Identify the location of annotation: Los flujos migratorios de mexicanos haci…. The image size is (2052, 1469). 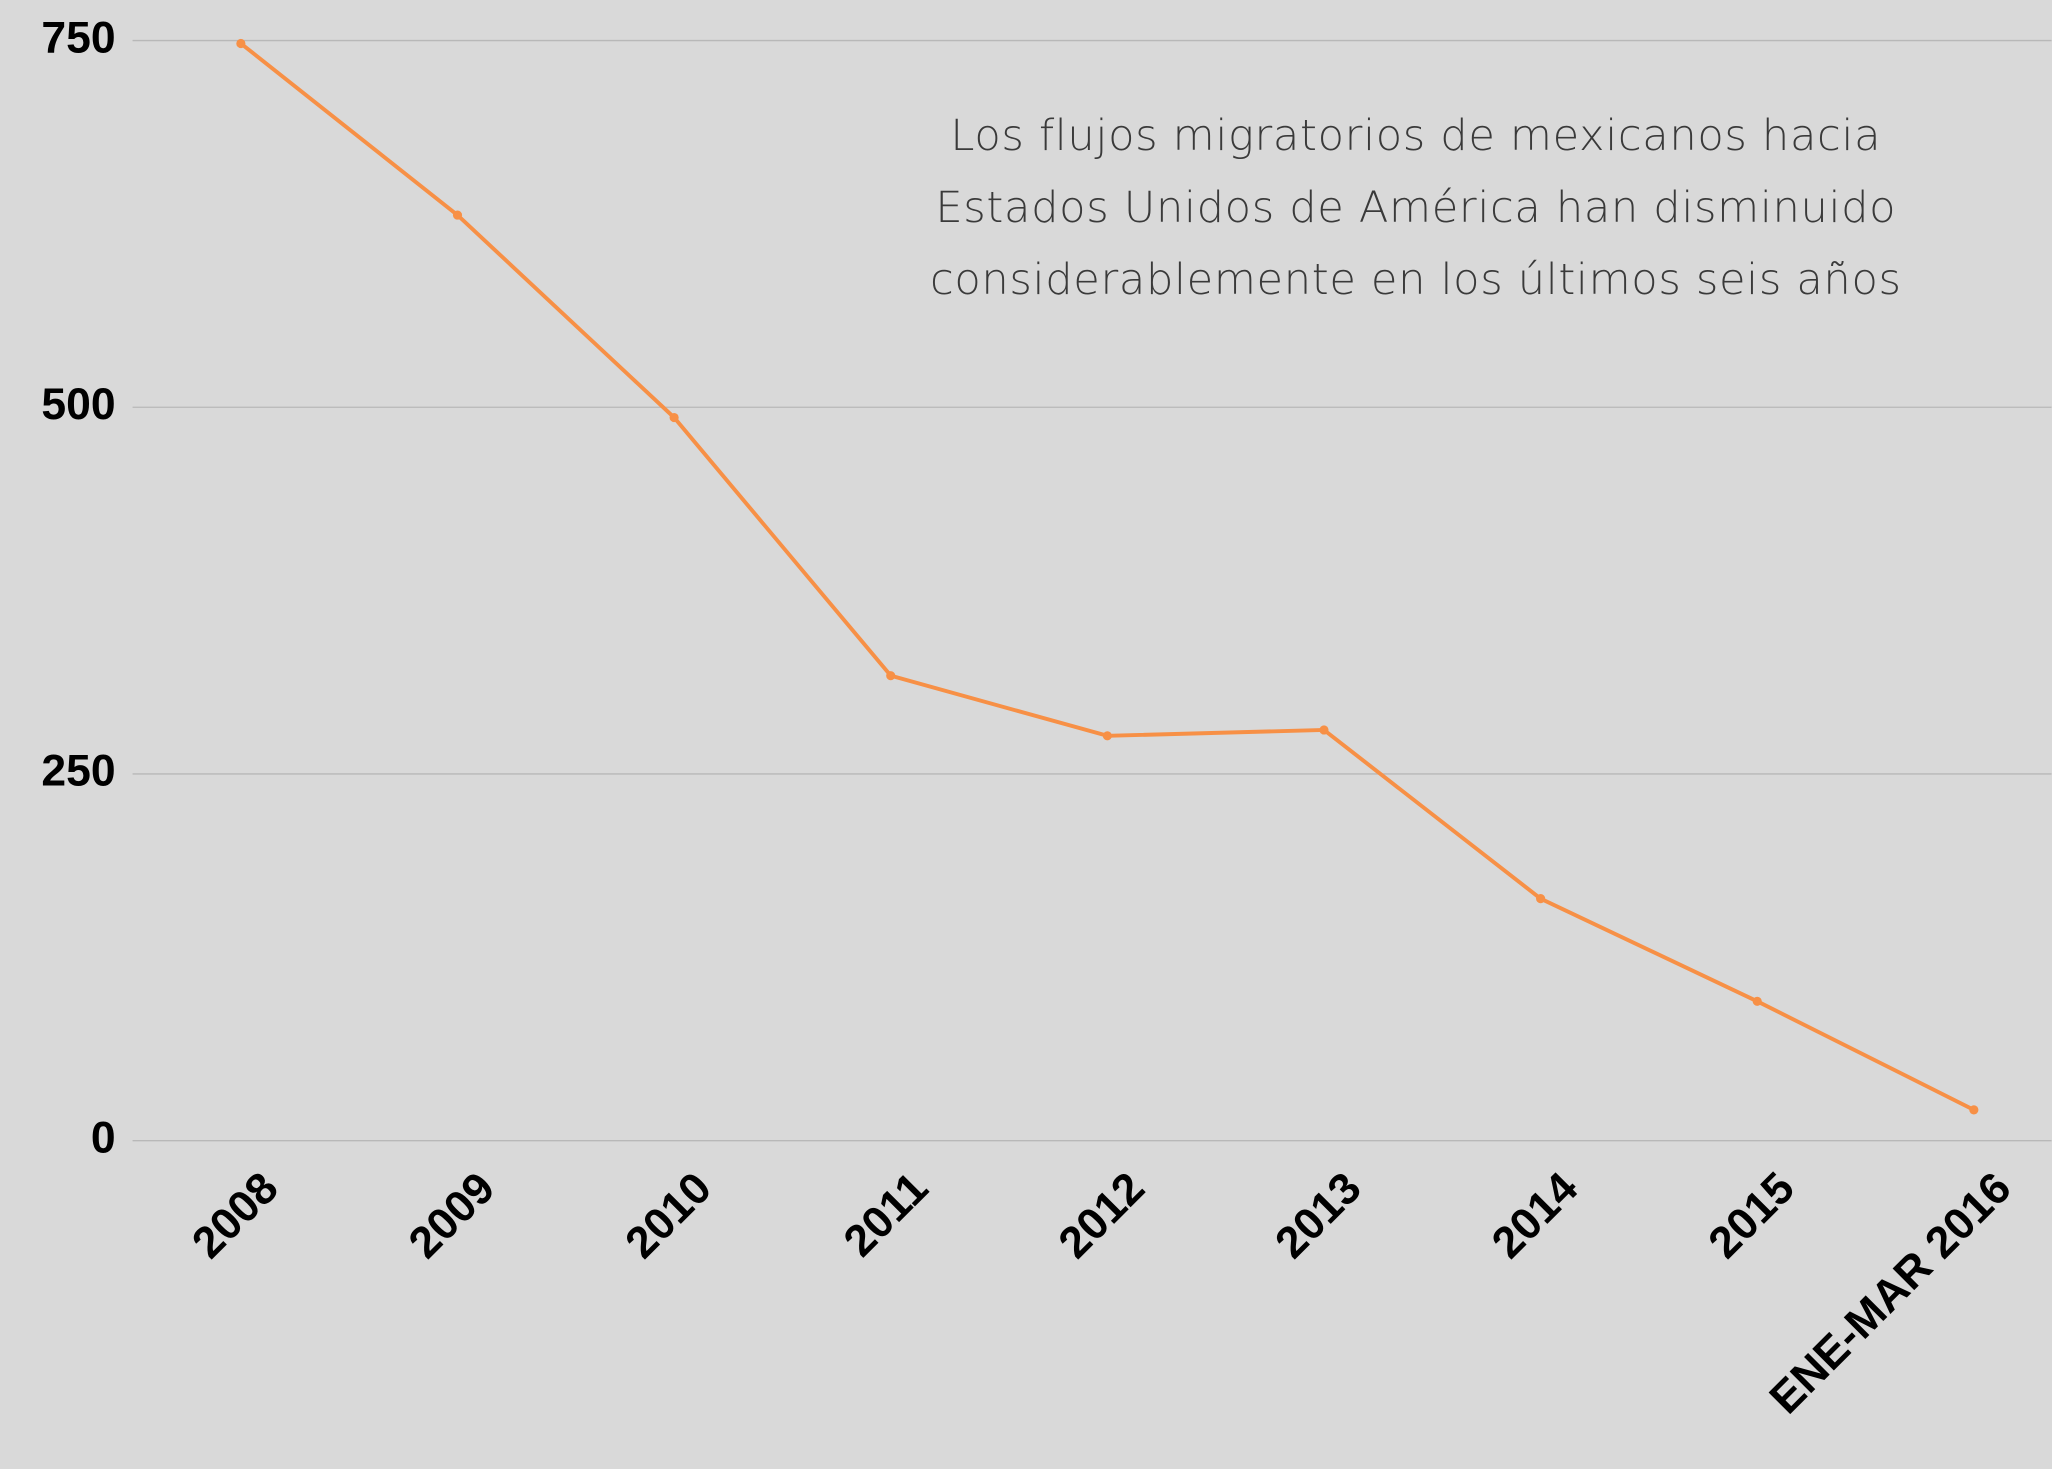
(1416, 208).